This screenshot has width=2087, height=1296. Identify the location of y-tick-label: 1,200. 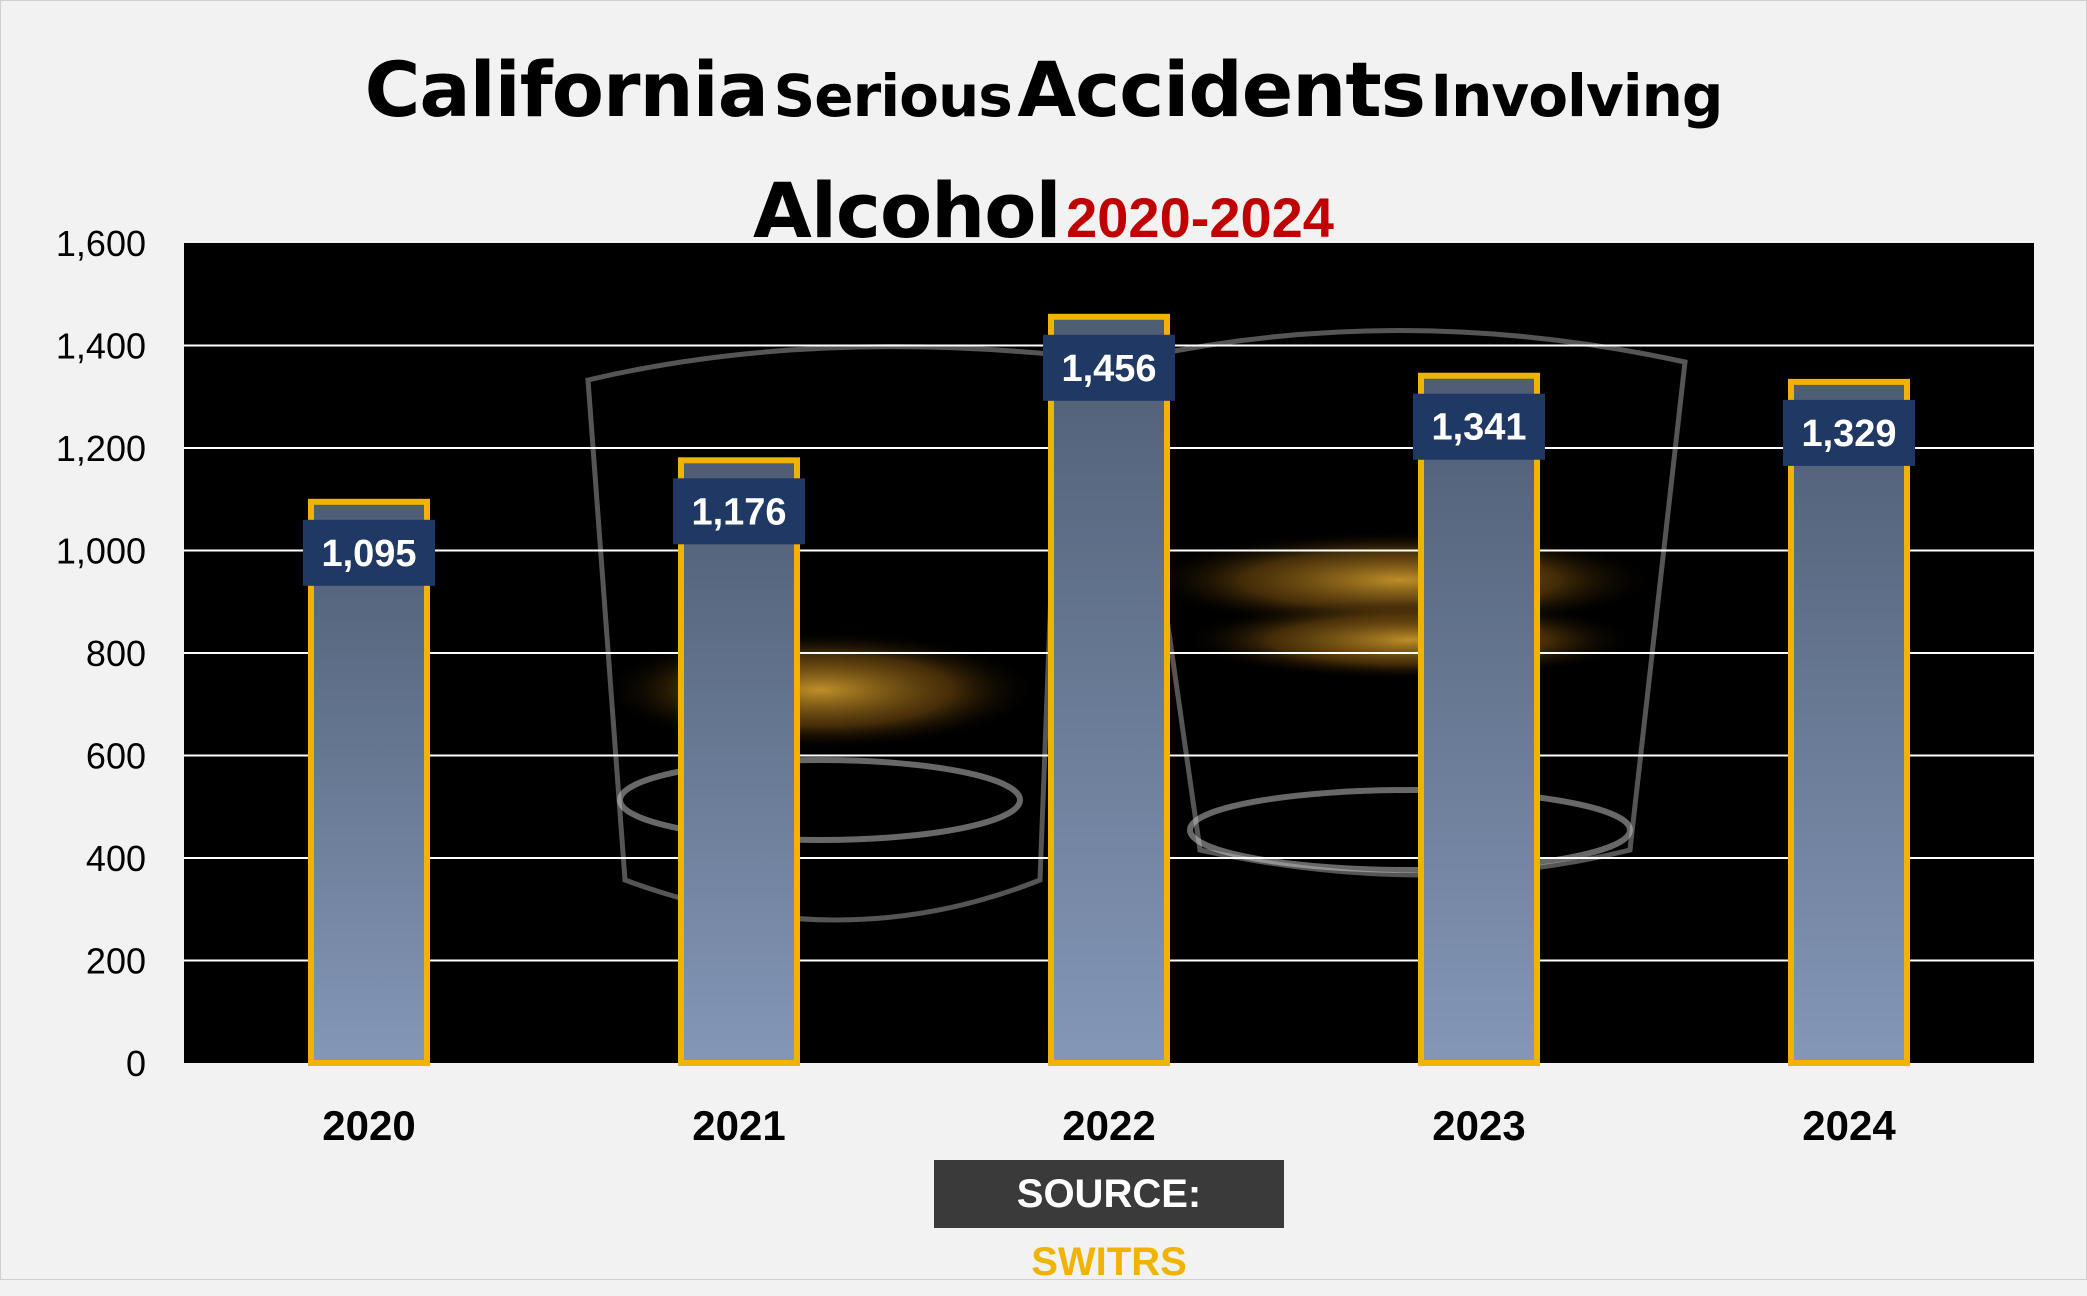
(101, 448).